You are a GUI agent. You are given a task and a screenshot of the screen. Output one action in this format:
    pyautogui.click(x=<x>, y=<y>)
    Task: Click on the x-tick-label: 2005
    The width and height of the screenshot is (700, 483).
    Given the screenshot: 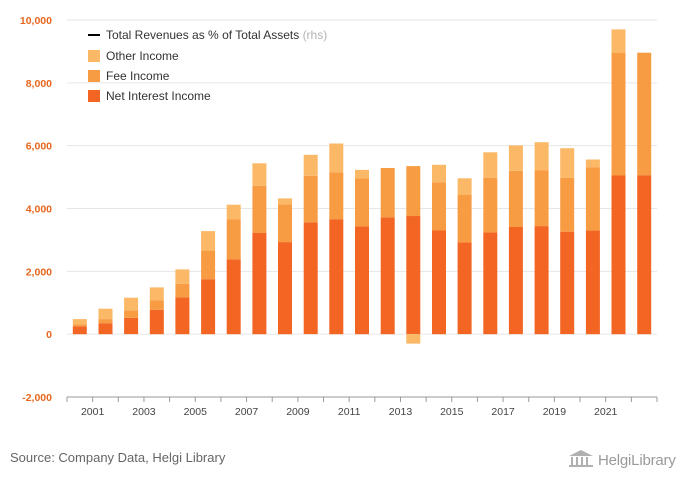 What is the action you would take?
    pyautogui.click(x=196, y=412)
    